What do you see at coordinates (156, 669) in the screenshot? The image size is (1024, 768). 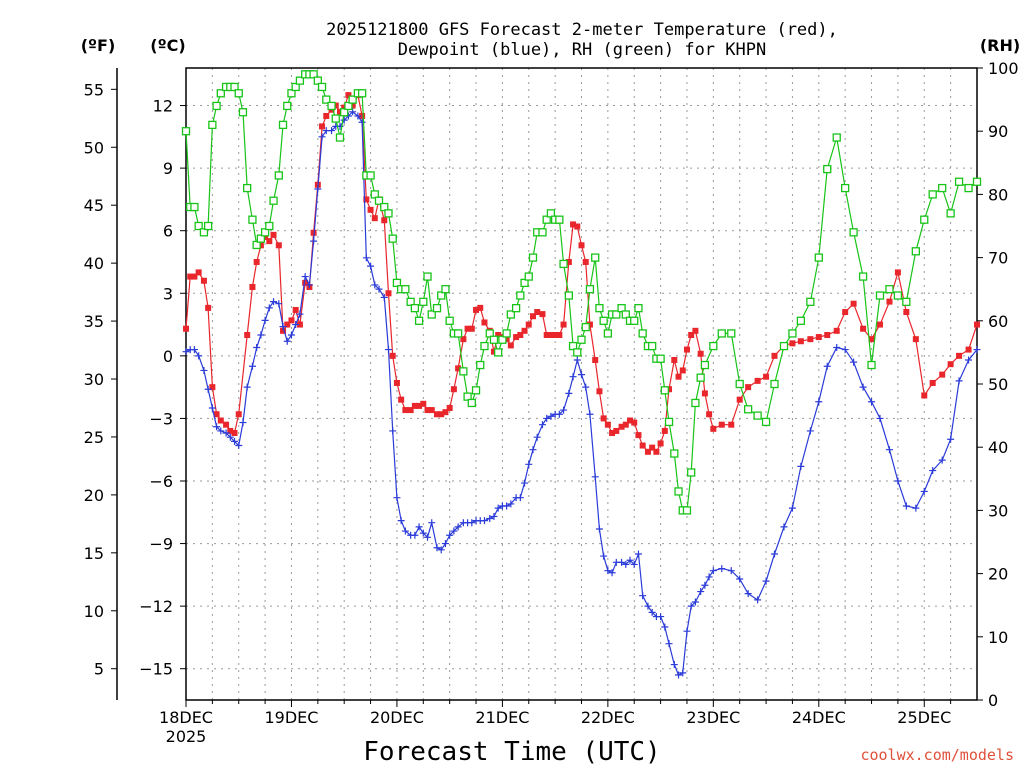 I see `celsius-tick-label: −15` at bounding box center [156, 669].